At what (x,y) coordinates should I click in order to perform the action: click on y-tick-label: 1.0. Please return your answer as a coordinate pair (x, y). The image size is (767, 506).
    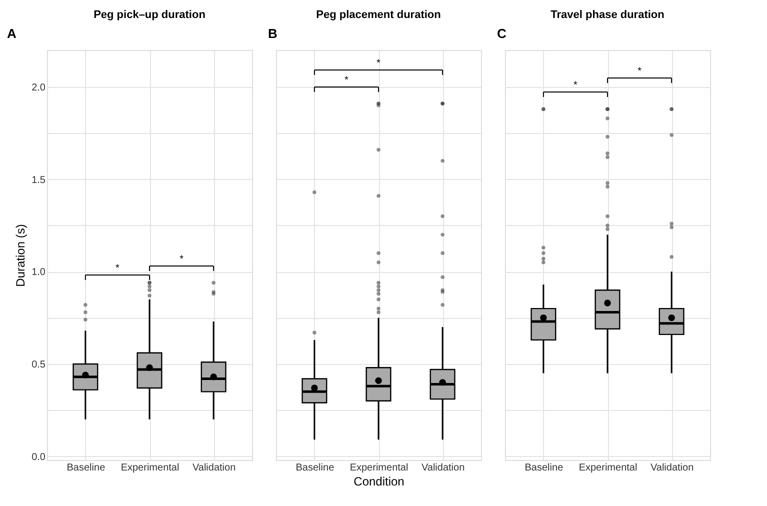
    Looking at the image, I should click on (39, 272).